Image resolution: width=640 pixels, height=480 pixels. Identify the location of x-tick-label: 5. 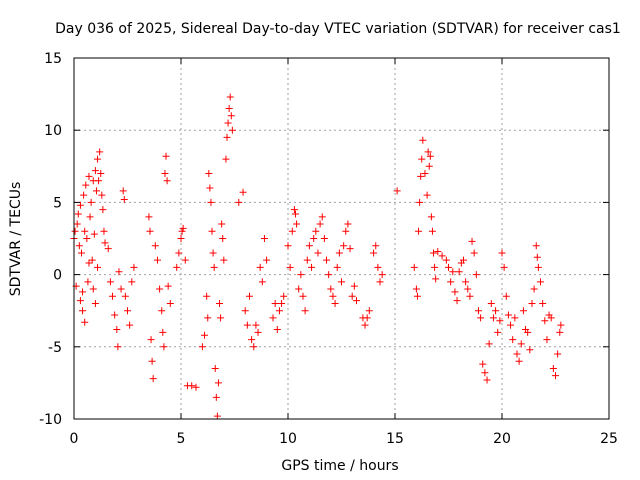
(181, 439).